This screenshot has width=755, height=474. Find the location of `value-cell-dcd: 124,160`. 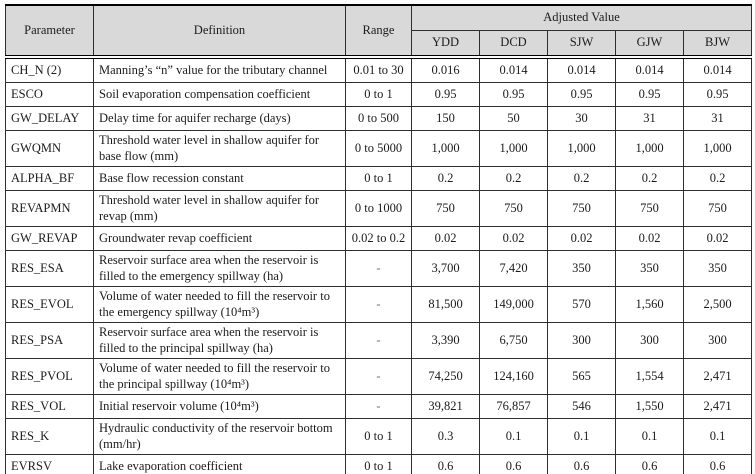

value-cell-dcd: 124,160 is located at coordinates (513, 376).